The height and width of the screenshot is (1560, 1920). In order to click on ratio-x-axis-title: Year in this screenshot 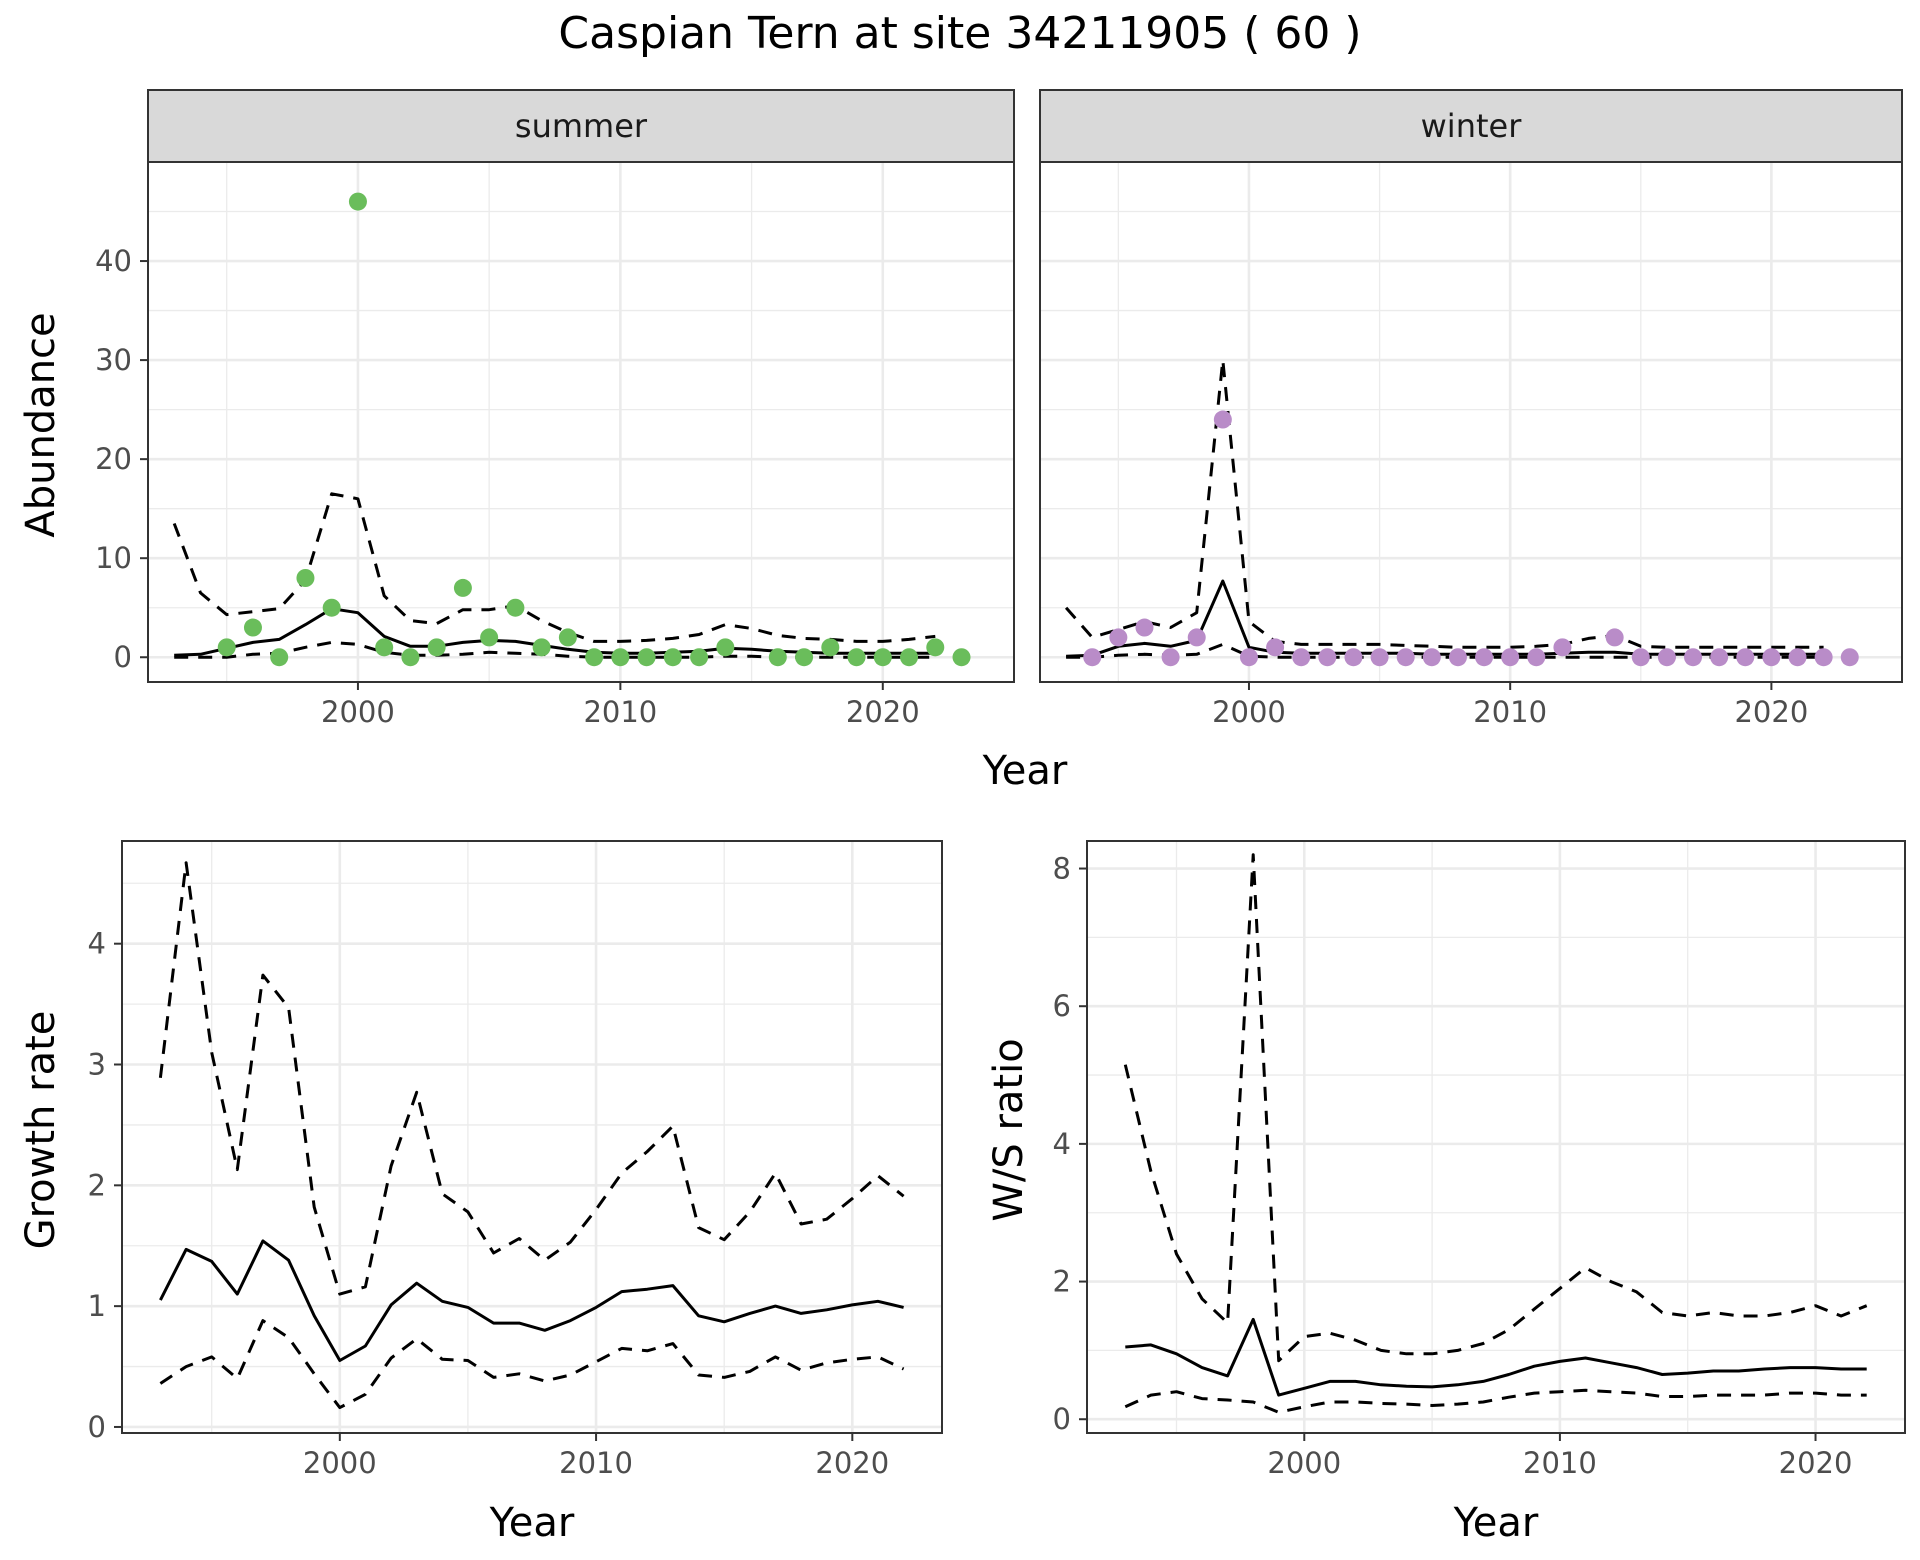, I will do `click(1496, 1523)`.